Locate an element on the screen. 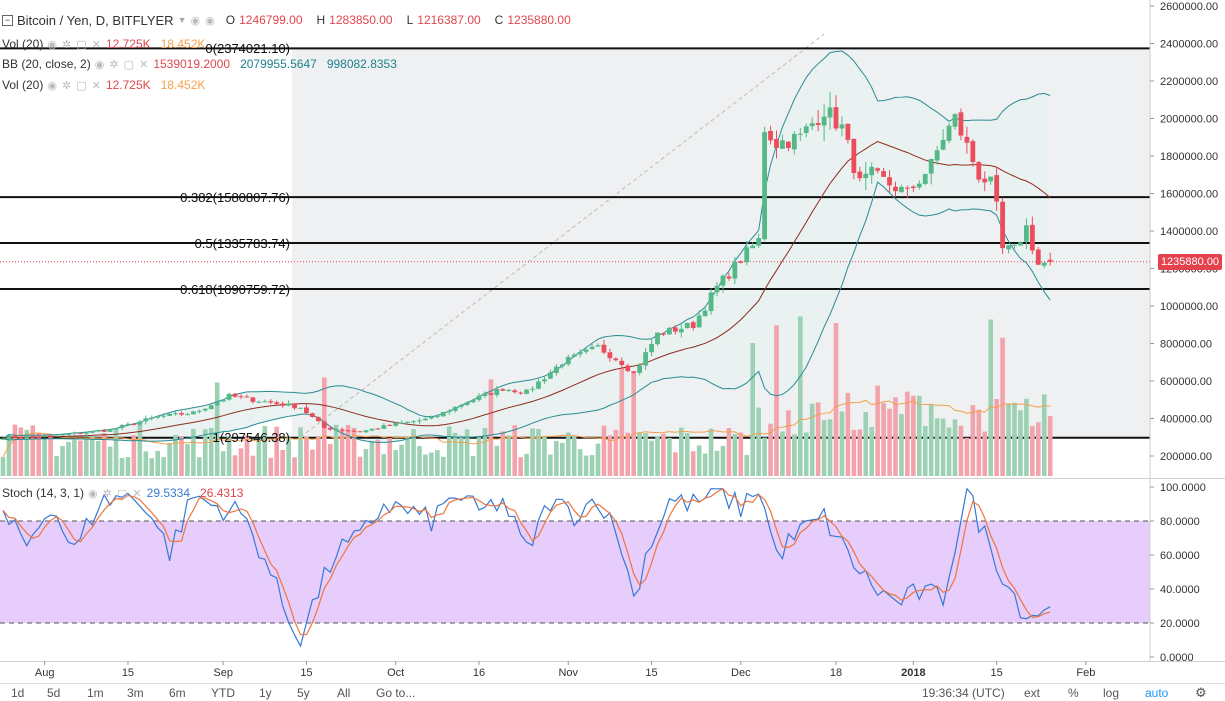 Image resolution: width=1225 pixels, height=701 pixels. range-5y-button: 5y is located at coordinates (303, 693).